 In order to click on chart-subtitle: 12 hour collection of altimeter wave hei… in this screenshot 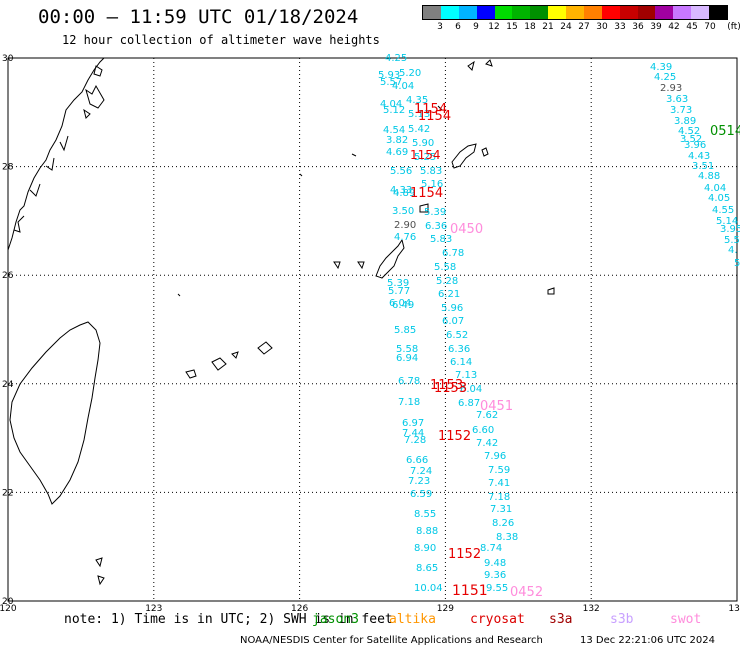, I will do `click(221, 40)`.